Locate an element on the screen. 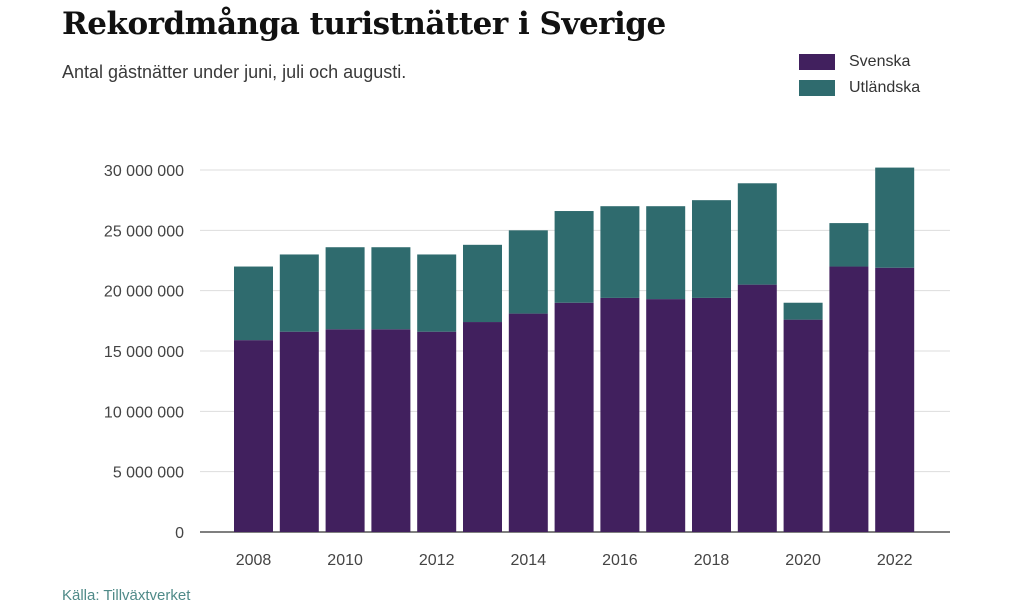 This screenshot has height=616, width=1024. bar-svenska-2017 is located at coordinates (666, 415).